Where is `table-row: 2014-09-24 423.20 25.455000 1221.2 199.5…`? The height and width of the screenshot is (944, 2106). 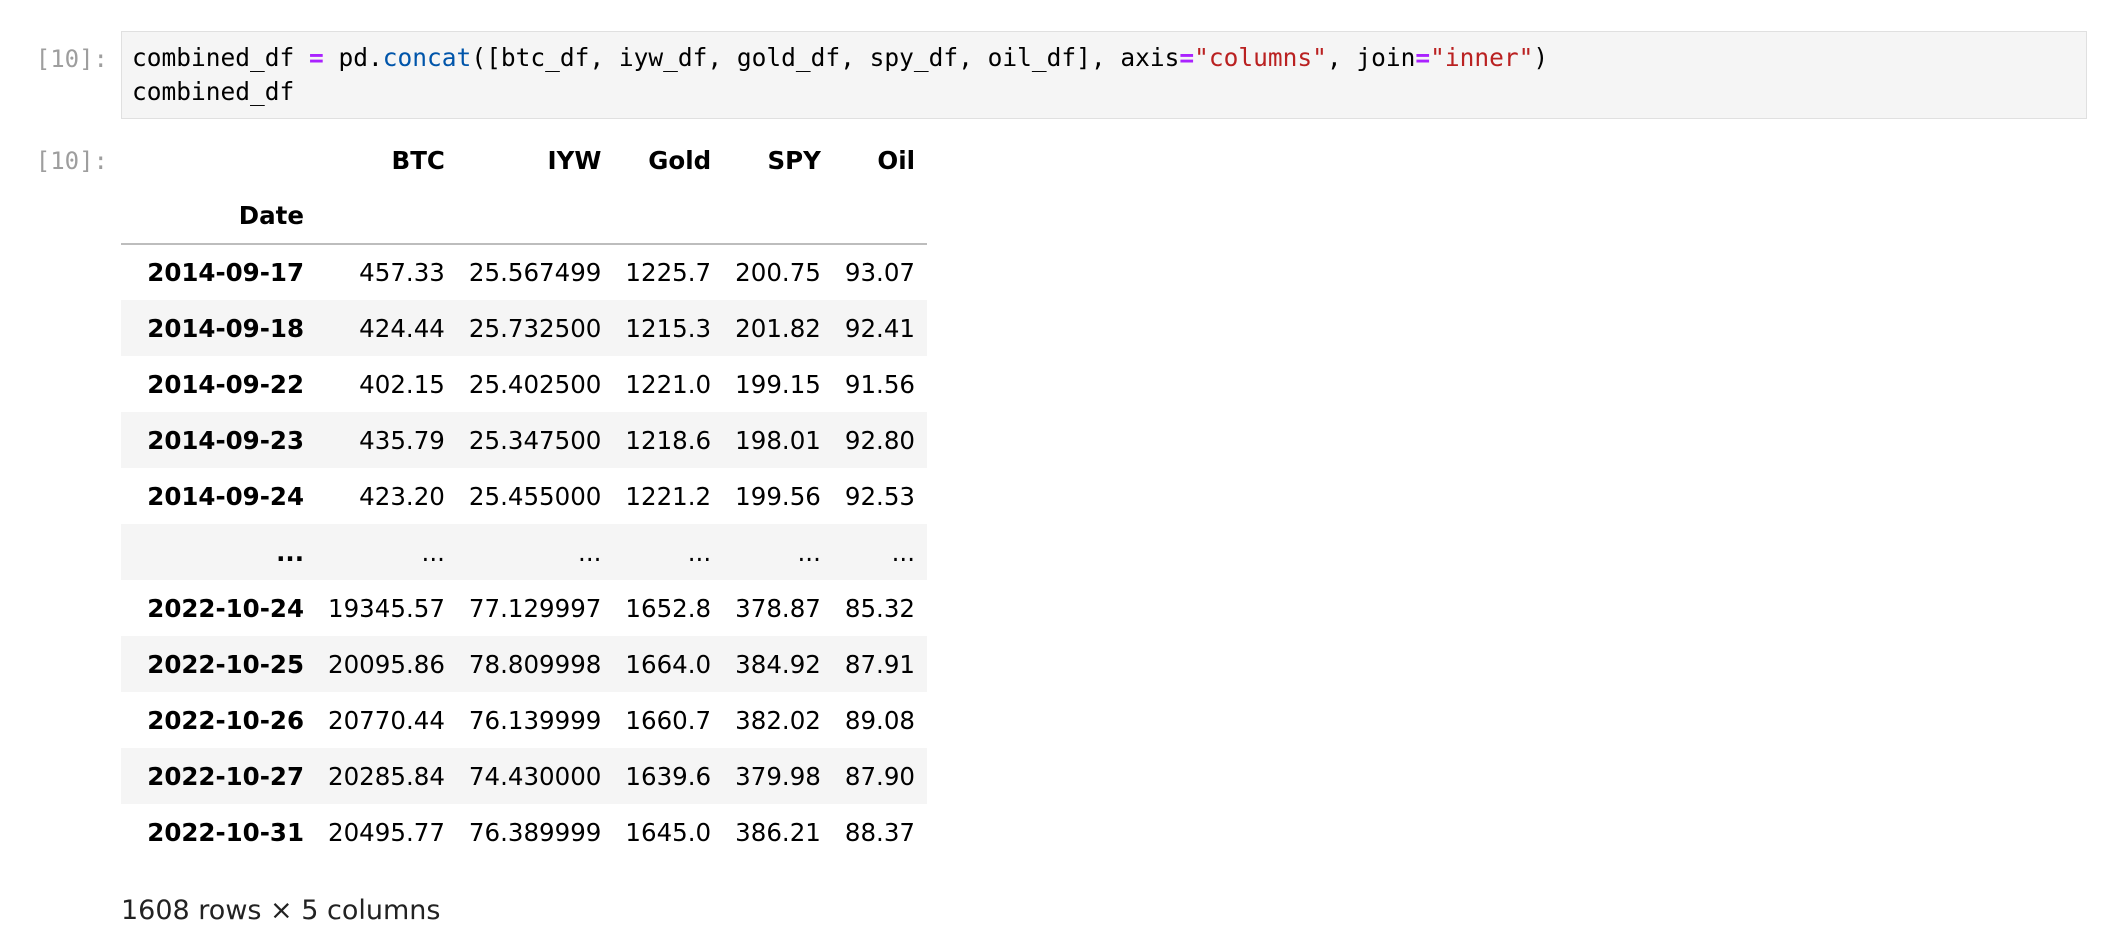 table-row: 2014-09-24 423.20 25.455000 1221.2 199.5… is located at coordinates (524, 496).